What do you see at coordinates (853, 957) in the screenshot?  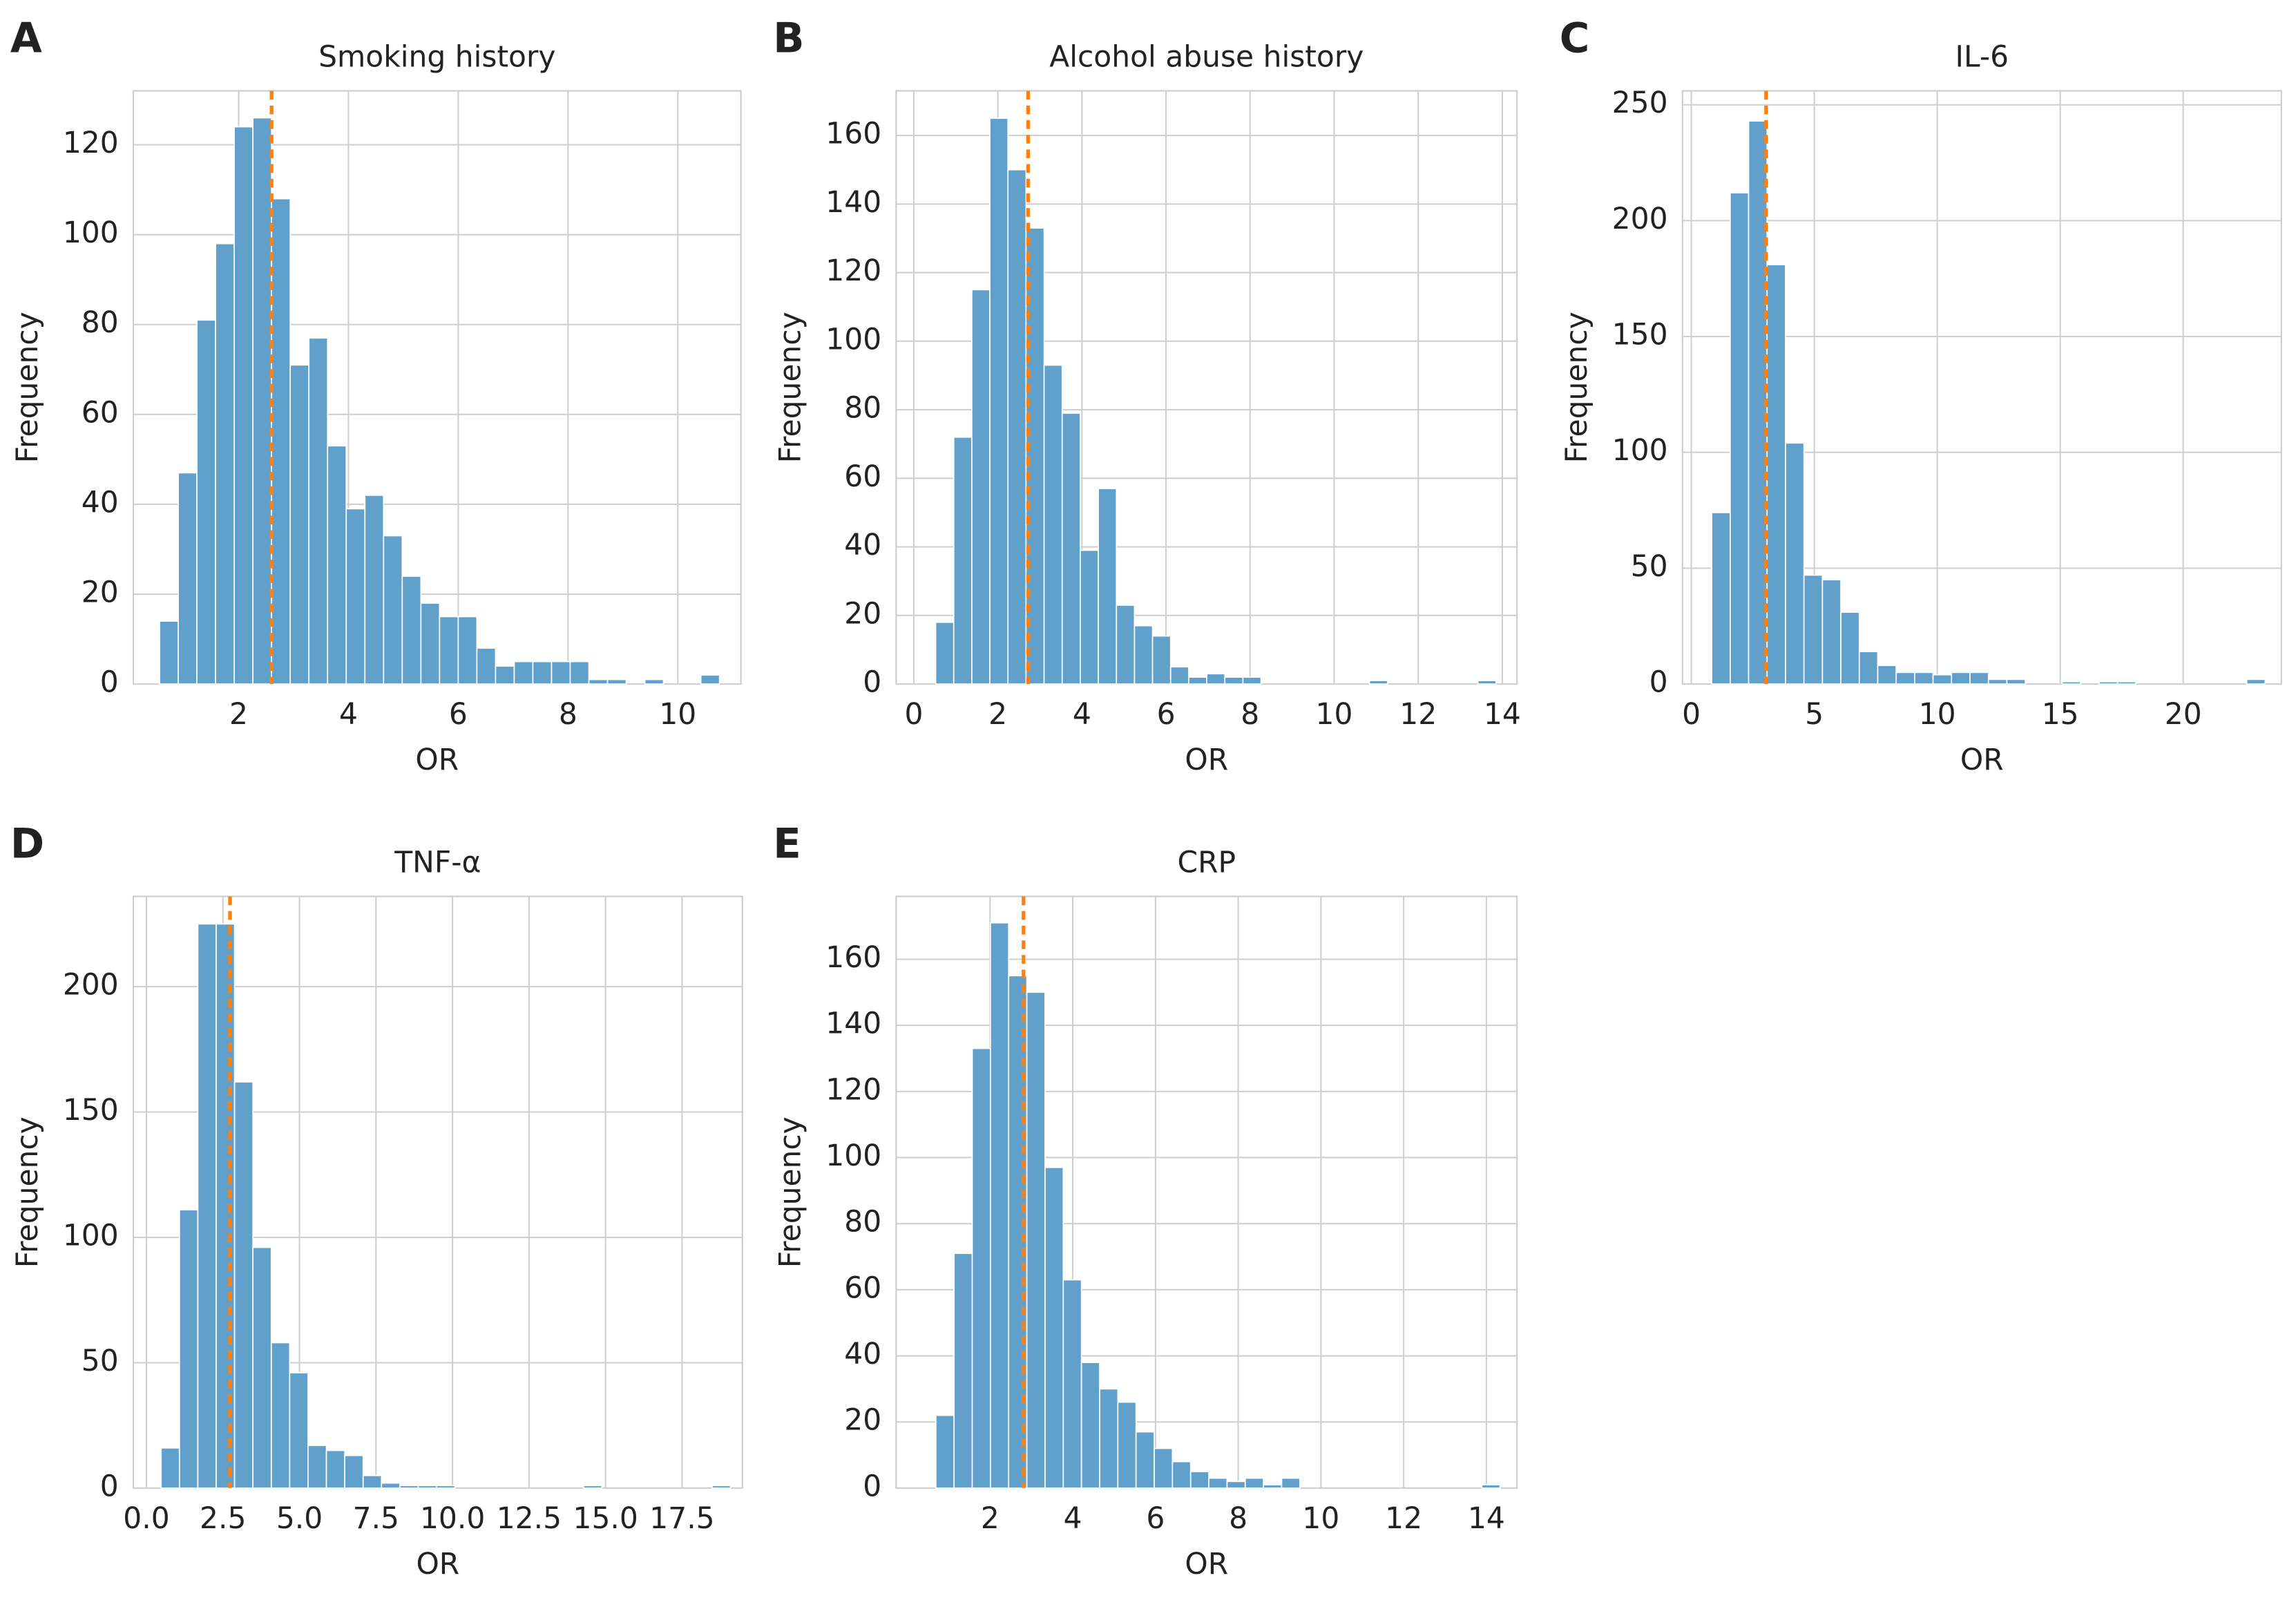 I see `y-tick-label: 160` at bounding box center [853, 957].